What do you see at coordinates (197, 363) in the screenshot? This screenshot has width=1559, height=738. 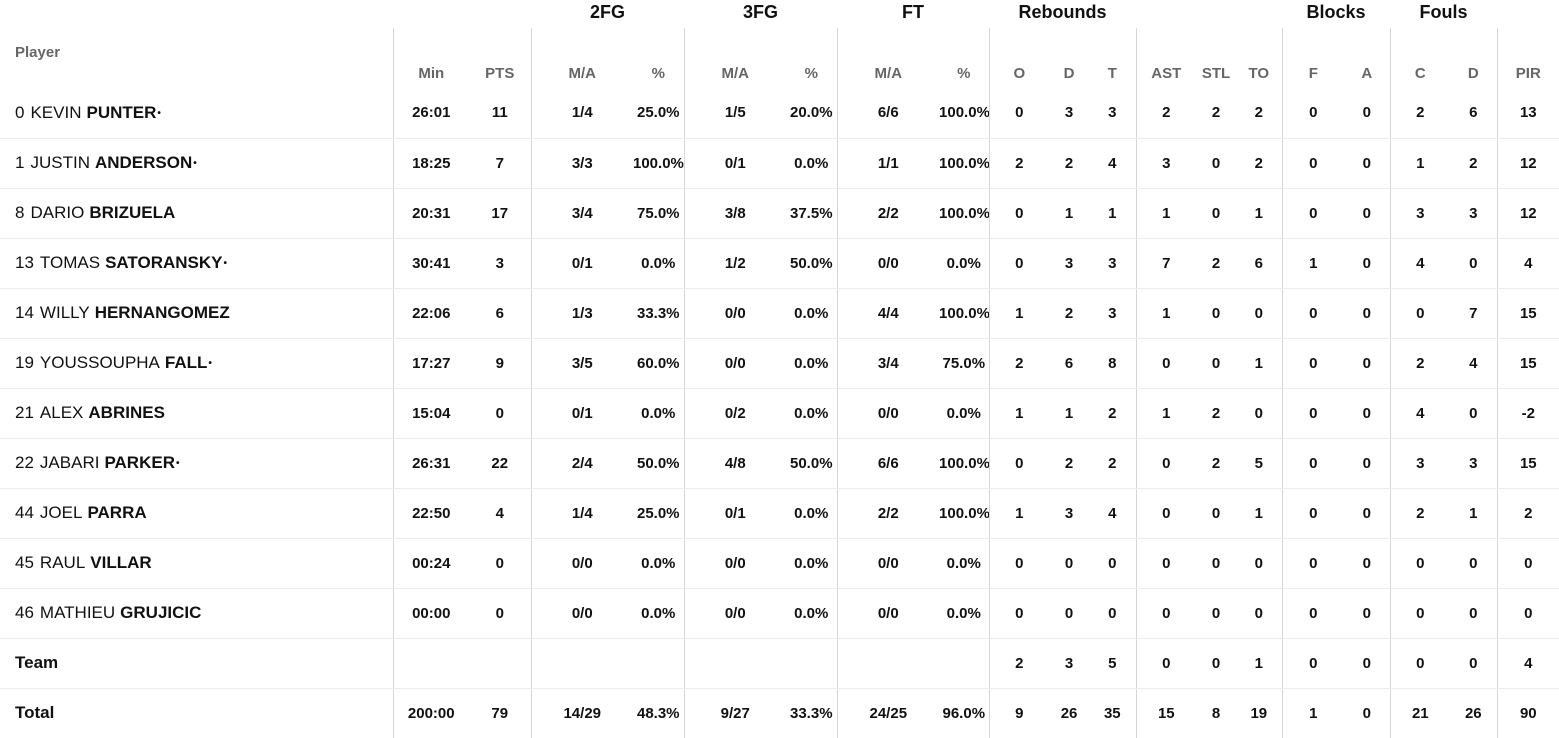 I see `player-cell: 19 YOUSSOUPHA FALL•` at bounding box center [197, 363].